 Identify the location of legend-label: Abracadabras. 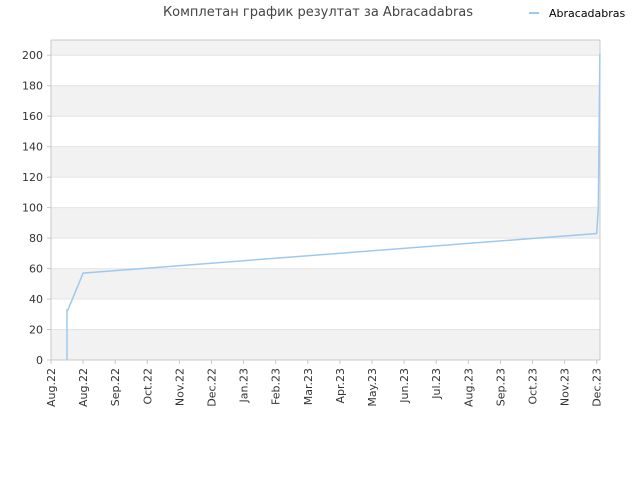
(587, 13).